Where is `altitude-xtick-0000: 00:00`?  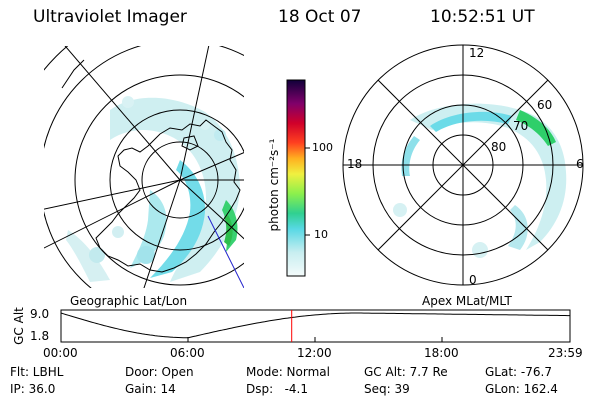
altitude-xtick-0000: 00:00 is located at coordinates (60, 353).